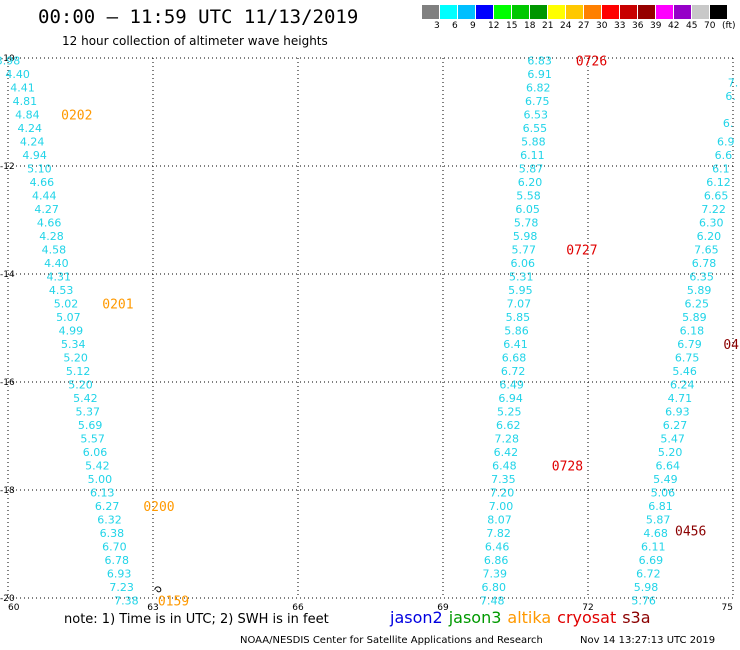  Describe the element at coordinates (503, 479) in the screenshot. I see `wave-height-value: 7.35` at that location.